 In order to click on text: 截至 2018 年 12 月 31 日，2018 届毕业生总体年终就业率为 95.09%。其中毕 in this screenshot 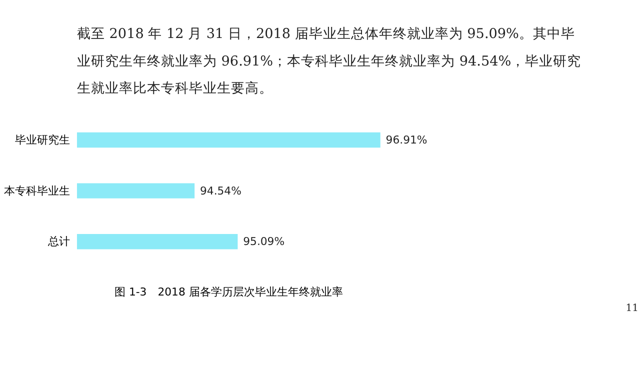, I will do `click(325, 34)`.